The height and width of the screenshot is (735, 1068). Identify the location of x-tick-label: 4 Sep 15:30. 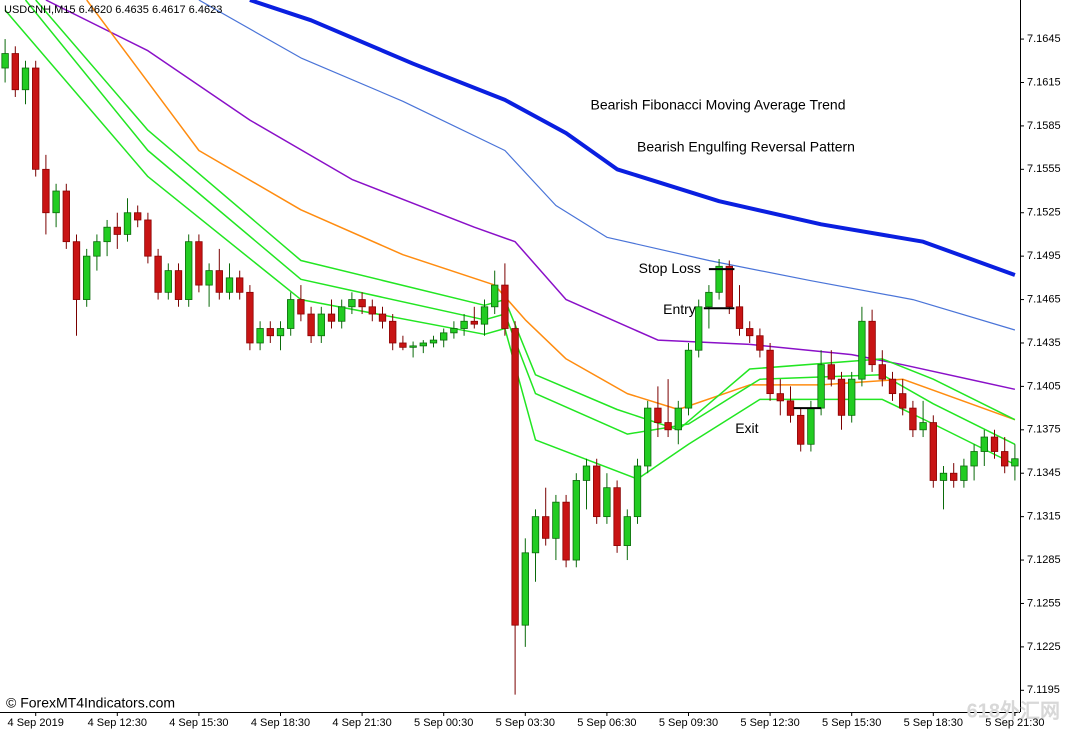
(198, 723).